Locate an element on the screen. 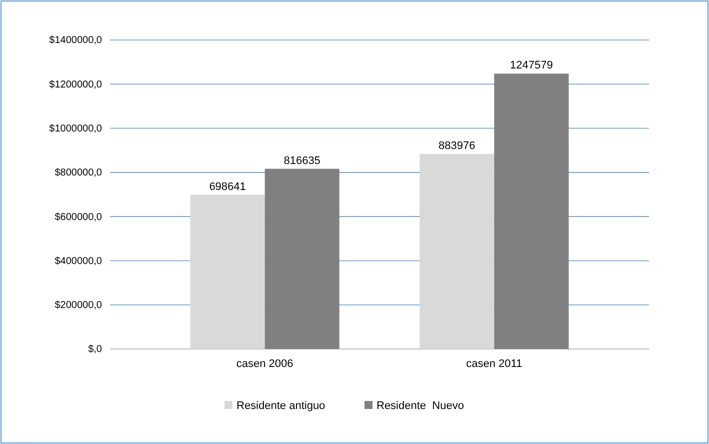 The width and height of the screenshot is (709, 444). y-tick-label: $1400000,0 is located at coordinates (75, 40).